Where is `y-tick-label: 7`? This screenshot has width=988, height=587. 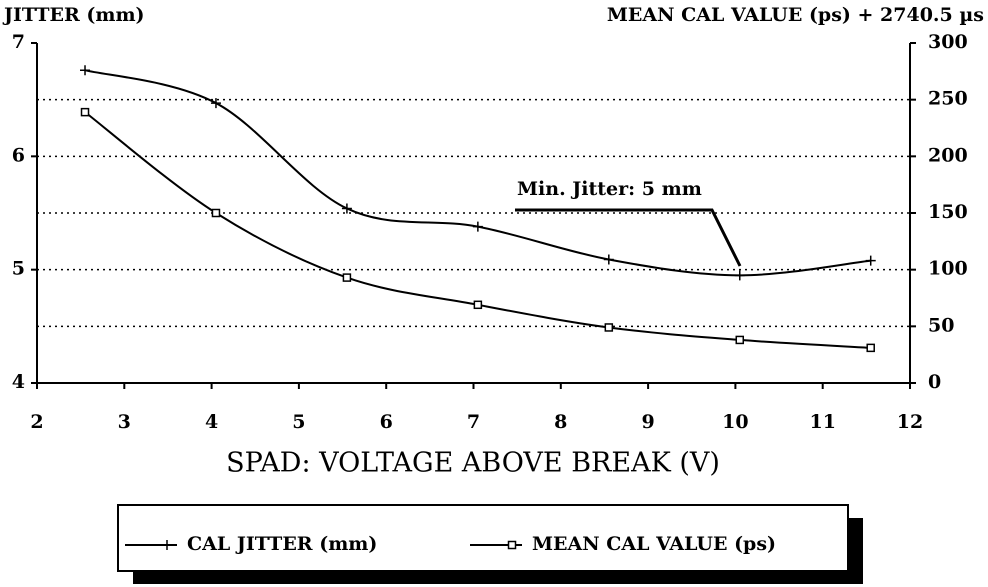 y-tick-label: 7 is located at coordinates (18, 42).